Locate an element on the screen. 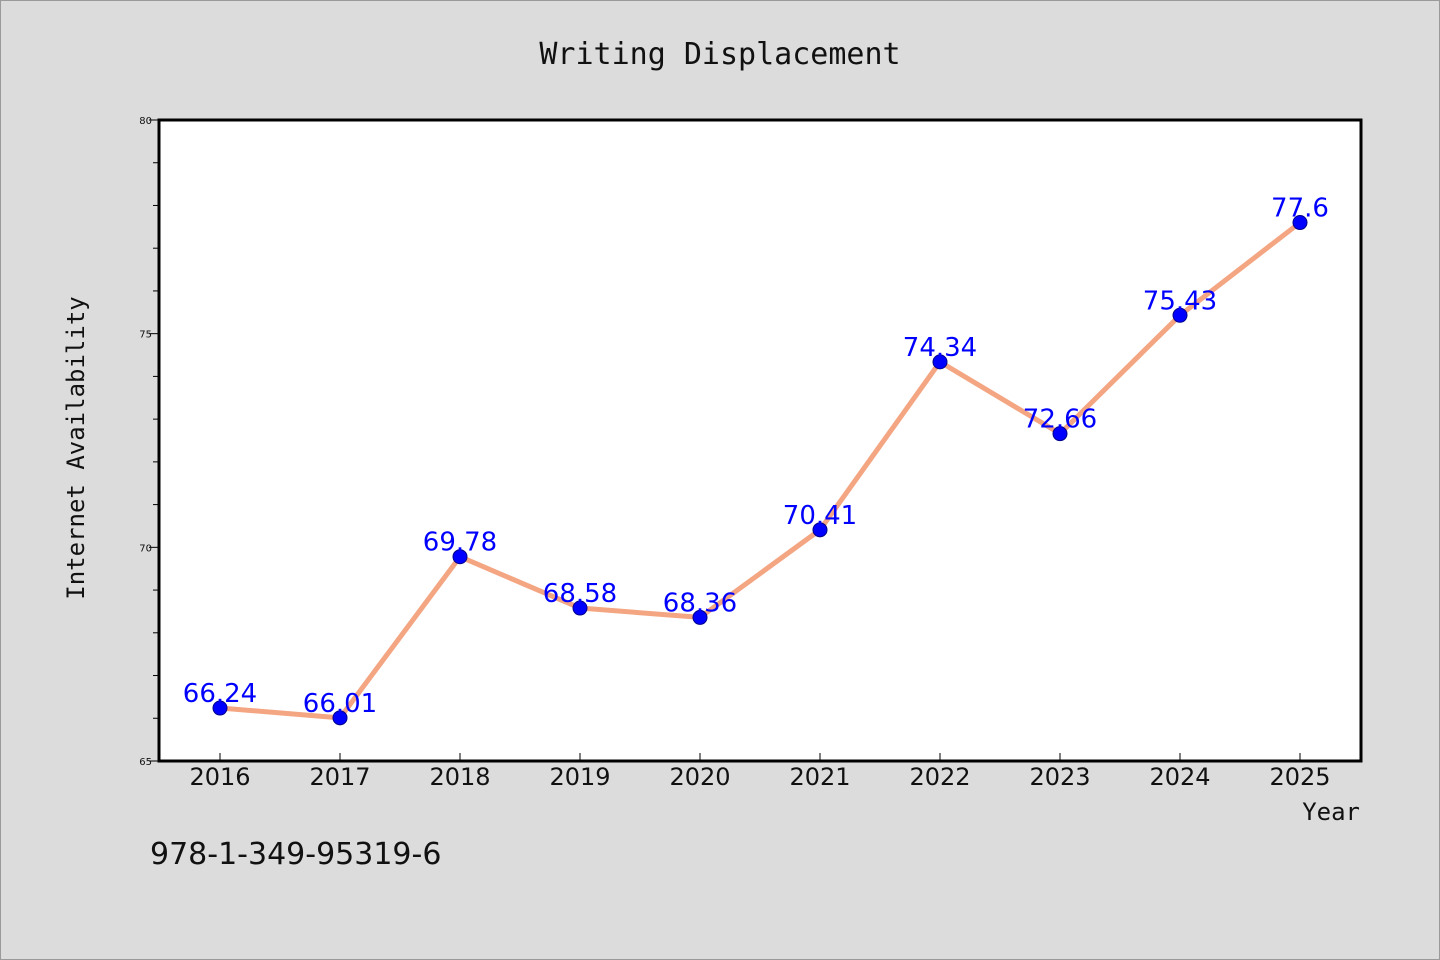 The height and width of the screenshot is (960, 1440). isbn-text: 978-1-349-95319-6 is located at coordinates (295, 854).